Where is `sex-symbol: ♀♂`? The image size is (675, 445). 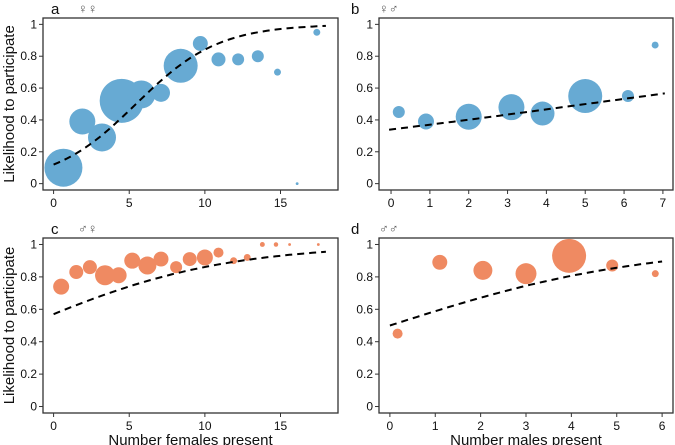
sex-symbol: ♀♂ is located at coordinates (389, 8).